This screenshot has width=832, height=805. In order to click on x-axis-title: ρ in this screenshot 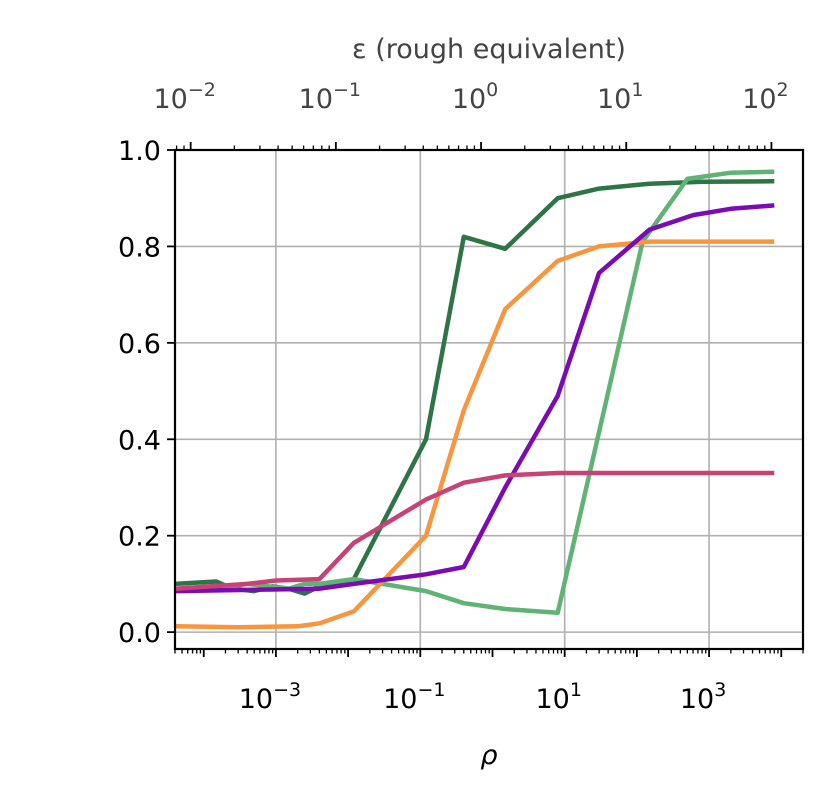, I will do `click(488, 755)`.